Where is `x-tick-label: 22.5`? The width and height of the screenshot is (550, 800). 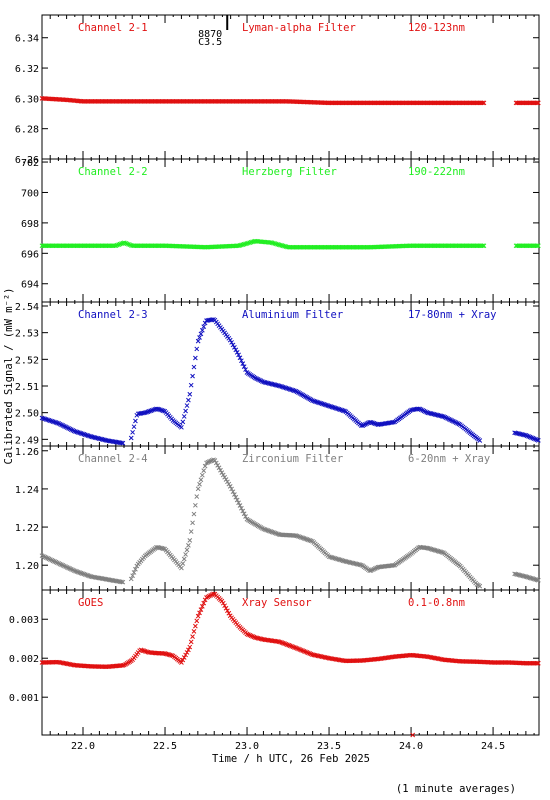
x-tick-label: 22.5 is located at coordinates (165, 746).